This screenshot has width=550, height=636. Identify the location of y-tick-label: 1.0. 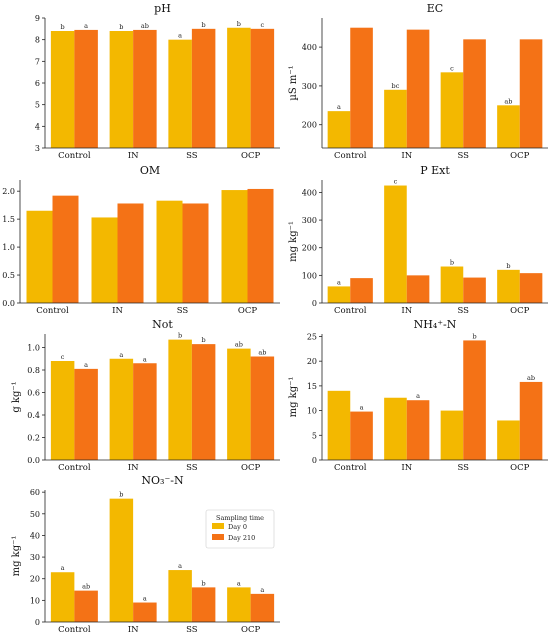
(8, 247).